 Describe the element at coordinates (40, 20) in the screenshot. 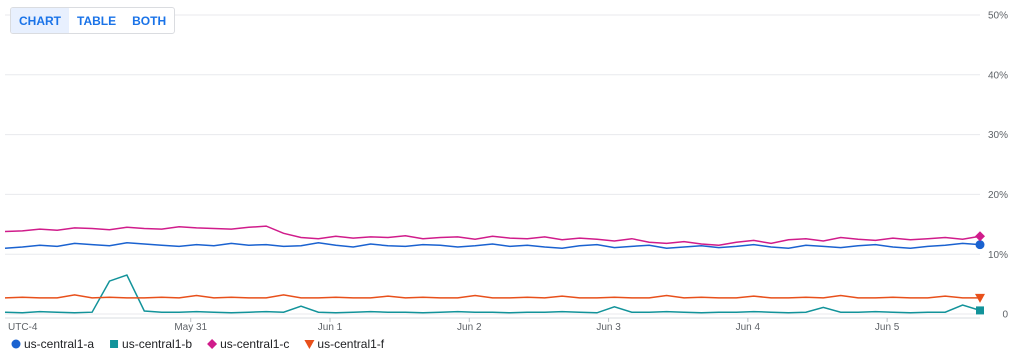

I see `view-button: CHART` at that location.